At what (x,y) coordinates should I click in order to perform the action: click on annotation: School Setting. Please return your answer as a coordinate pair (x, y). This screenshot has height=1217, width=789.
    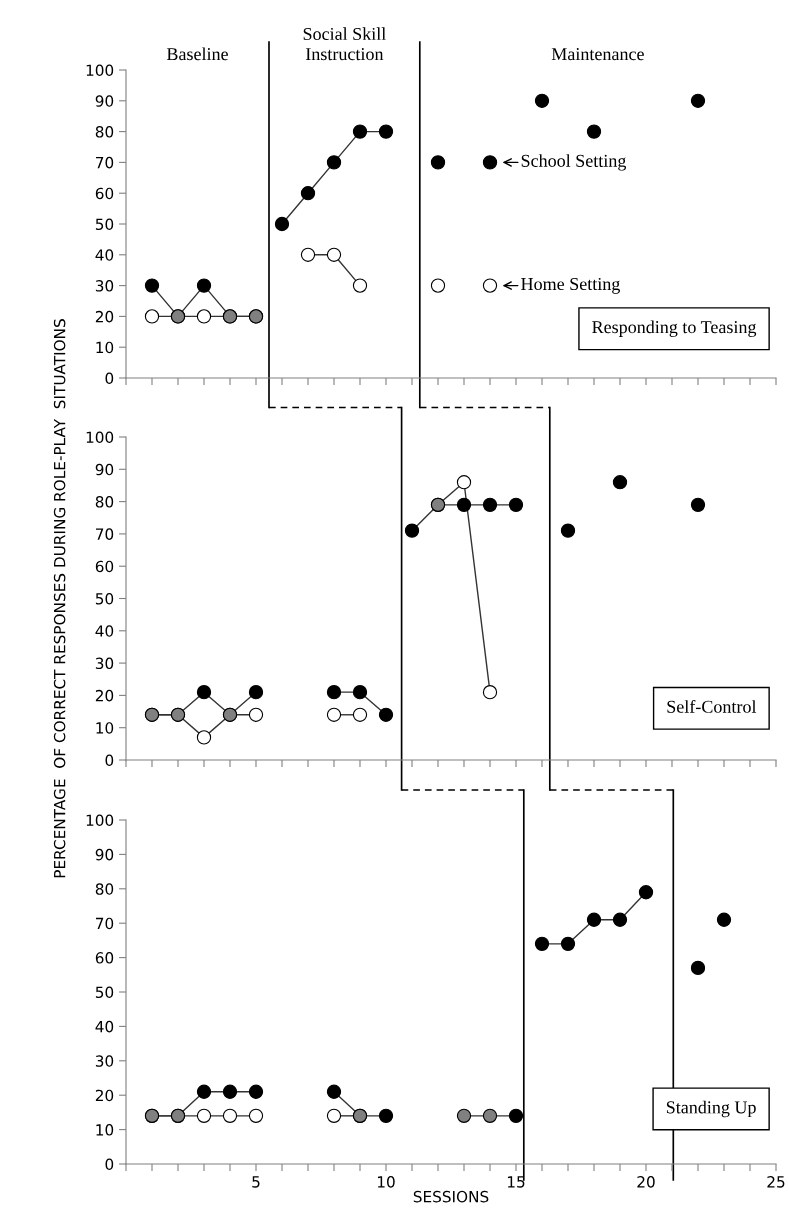
    Looking at the image, I should click on (574, 162).